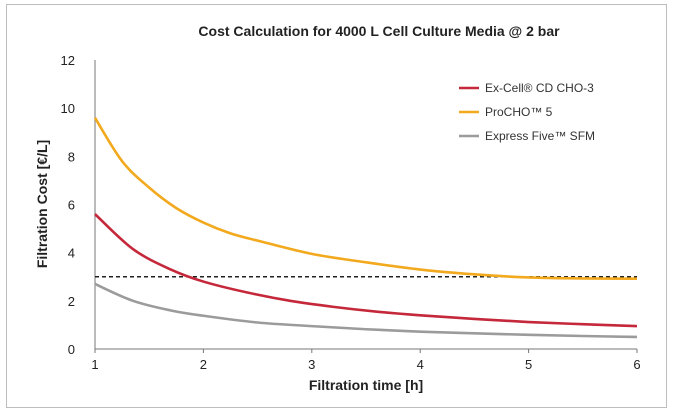 This screenshot has height=416, width=675. Describe the element at coordinates (519, 112) in the screenshot. I see `legend-label: ProCHO™ 5` at that location.